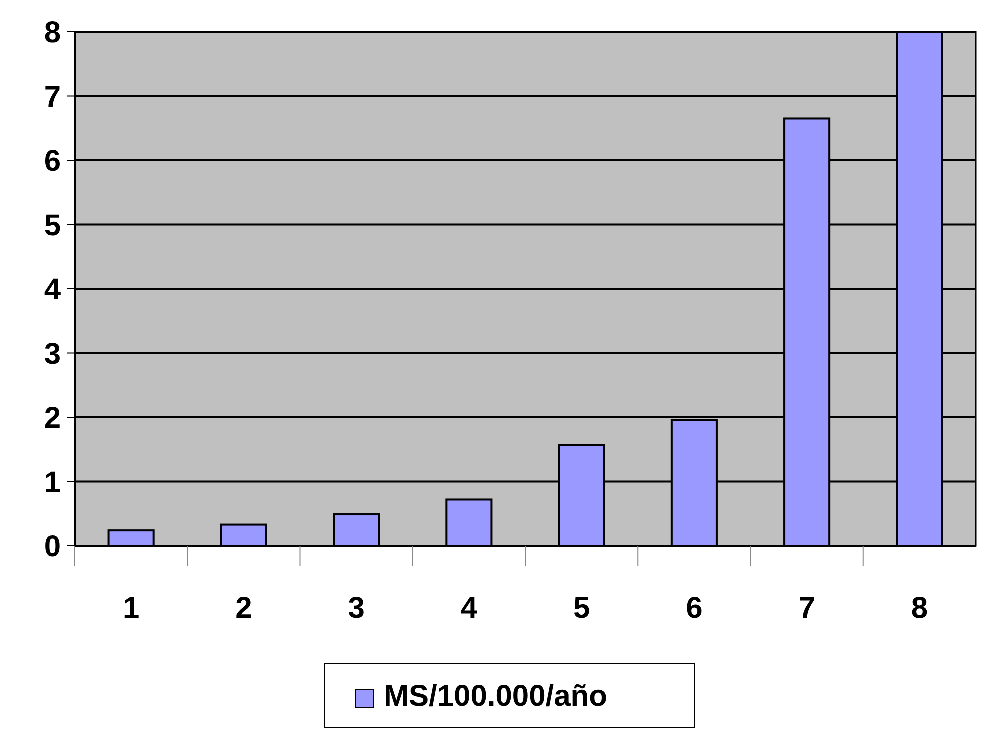 The image size is (986, 731). What do you see at coordinates (52, 354) in the screenshot?
I see `y-tick-label: 3` at bounding box center [52, 354].